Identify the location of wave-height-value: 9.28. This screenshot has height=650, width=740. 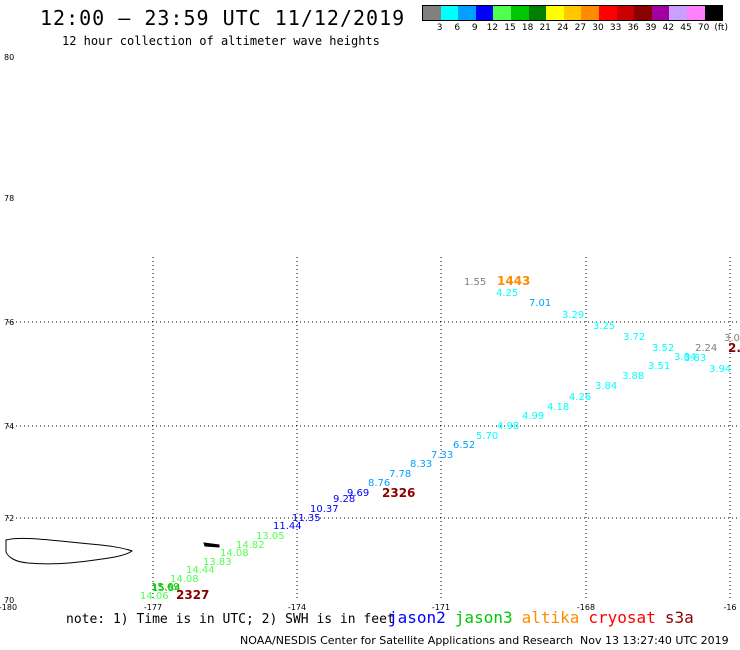
(344, 499).